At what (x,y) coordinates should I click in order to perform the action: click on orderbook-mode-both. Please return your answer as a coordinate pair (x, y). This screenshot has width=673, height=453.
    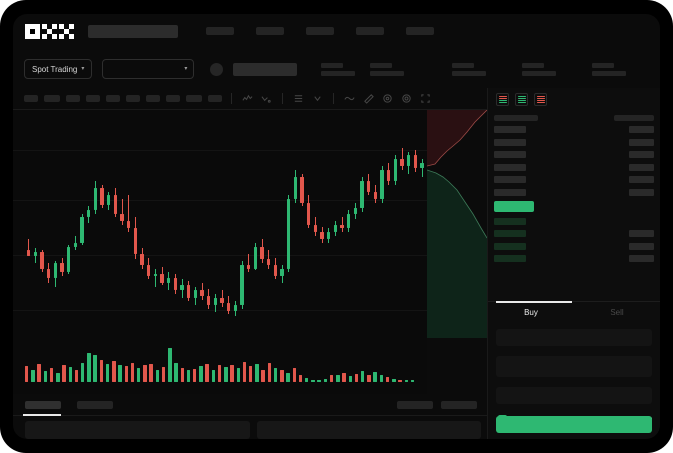
    Looking at the image, I should click on (502, 99).